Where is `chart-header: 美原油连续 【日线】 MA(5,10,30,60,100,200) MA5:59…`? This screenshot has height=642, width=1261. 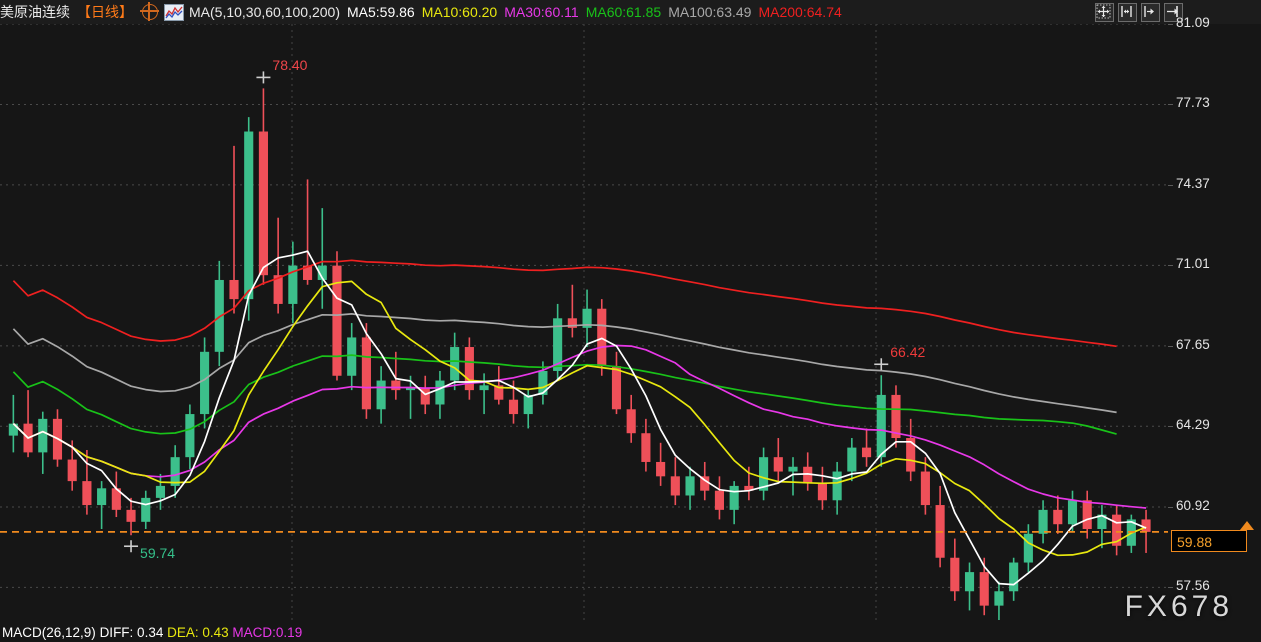 chart-header: 美原油连续 【日线】 MA(5,10,30,60,100,200) MA5:59… is located at coordinates (630, 12).